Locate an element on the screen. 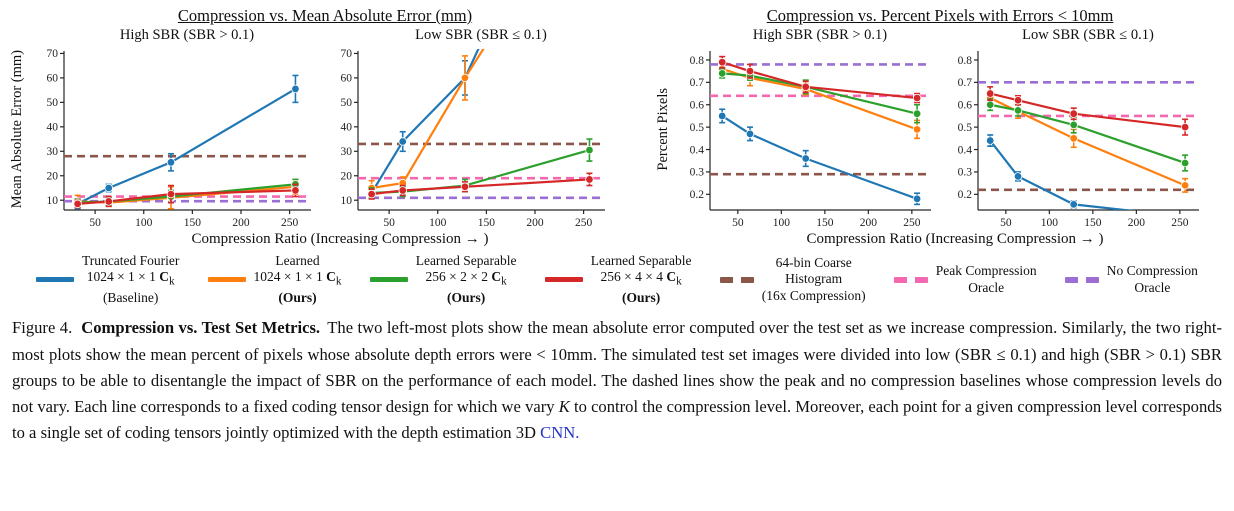 The width and height of the screenshot is (1234, 511). plot-title-high-sbr-mae: High SBR (SBR > 0.1) is located at coordinates (187, 35).